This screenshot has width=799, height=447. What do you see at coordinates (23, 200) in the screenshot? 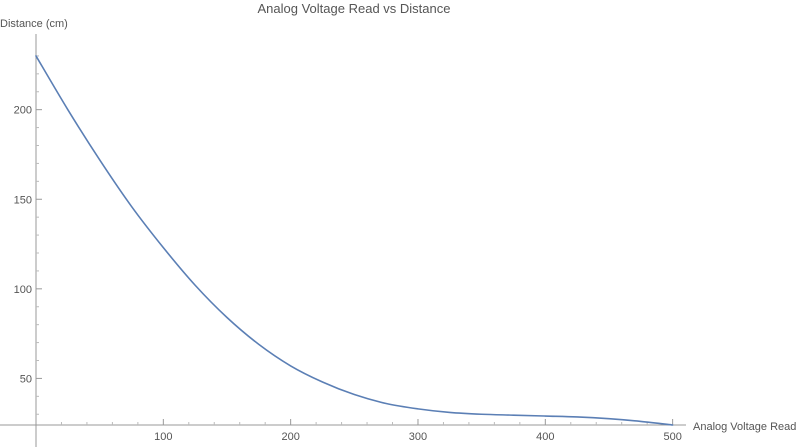
I see `y-tick-label: 150` at bounding box center [23, 200].